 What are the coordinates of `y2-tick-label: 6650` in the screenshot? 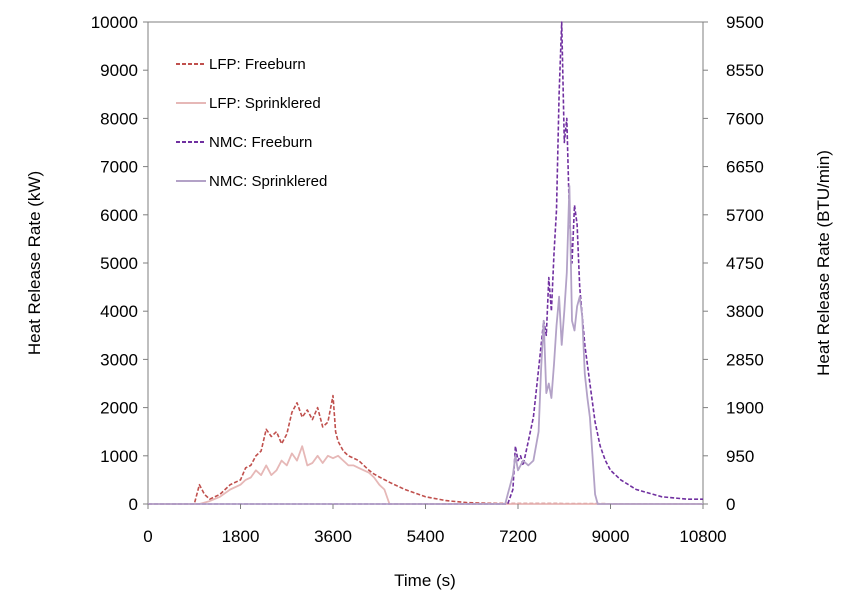 It's located at (745, 167).